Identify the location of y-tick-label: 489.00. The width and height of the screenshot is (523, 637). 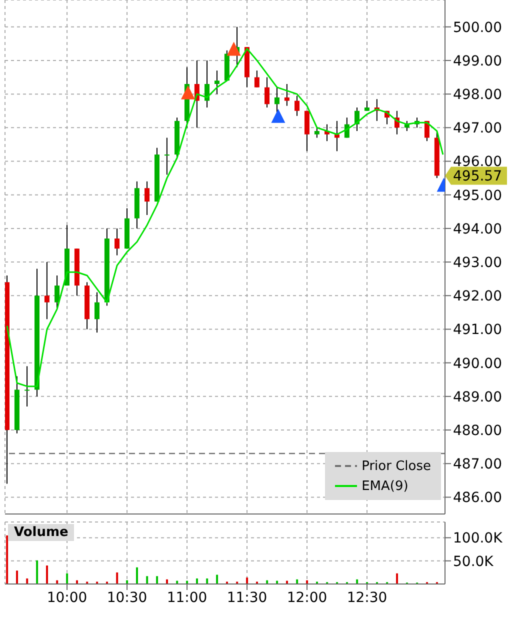
(477, 397).